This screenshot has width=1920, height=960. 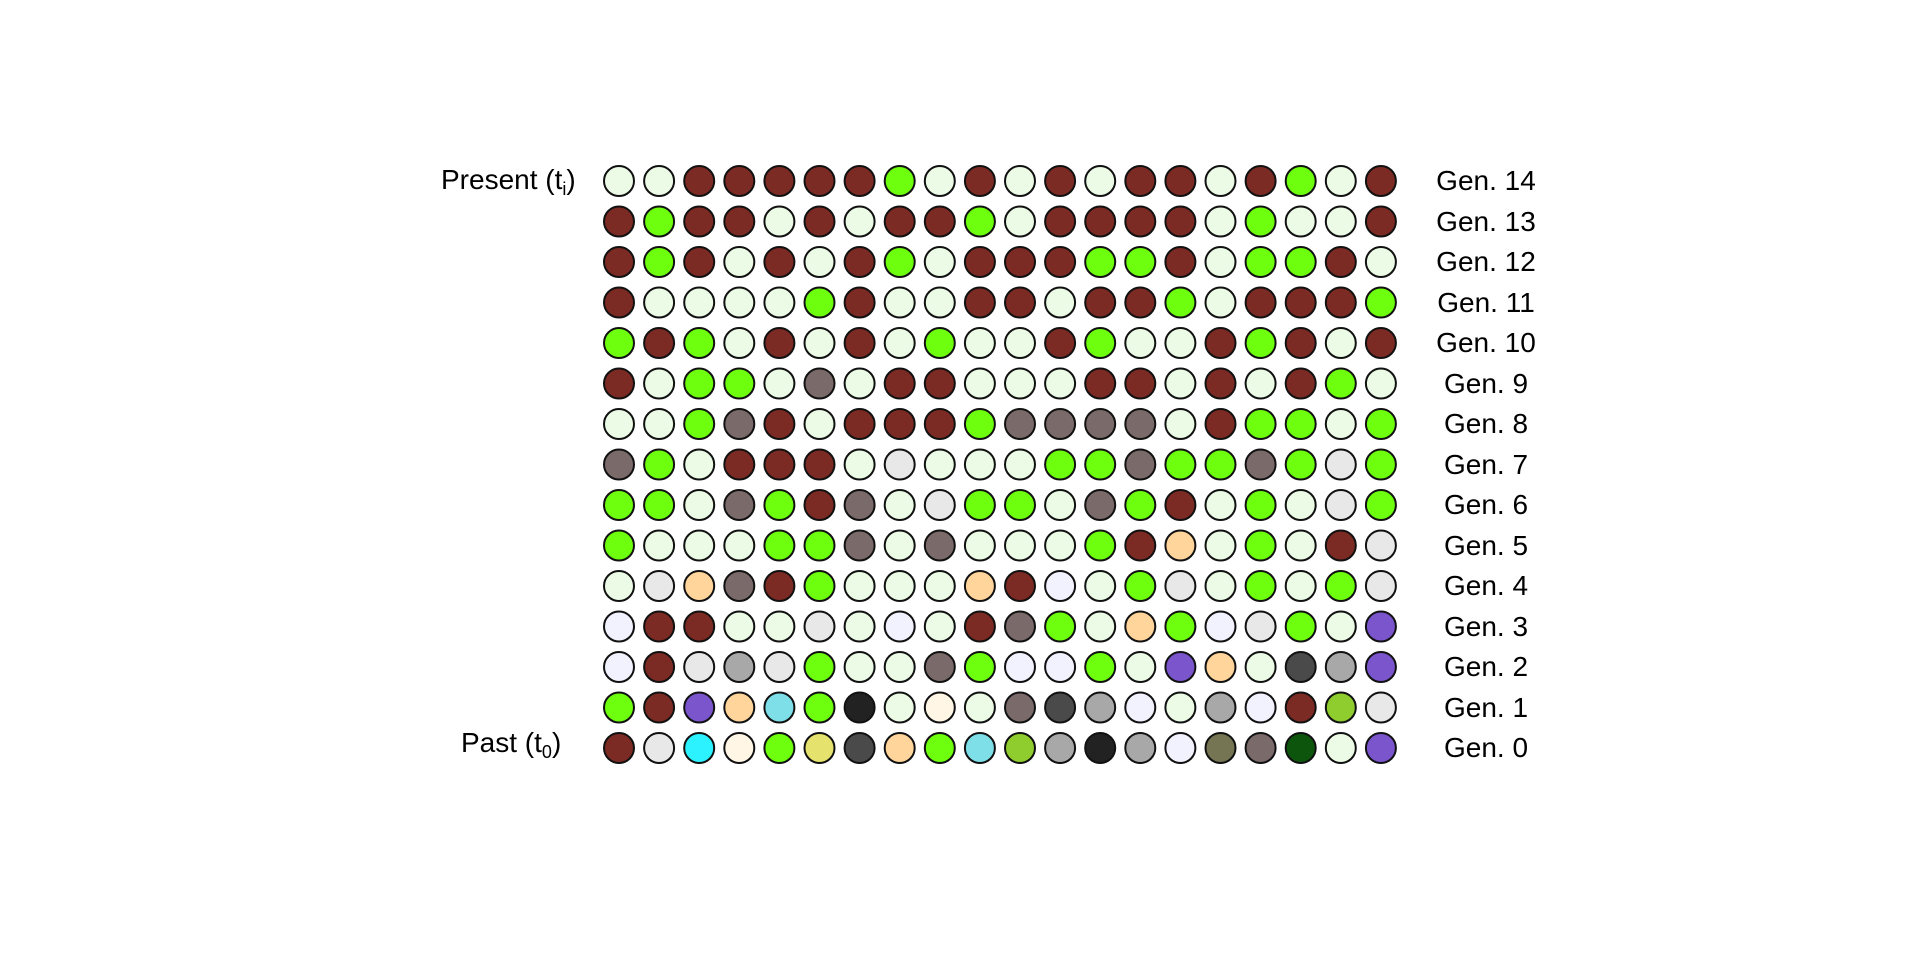 I want to click on generation-label: Gen. 14, so click(x=1486, y=180).